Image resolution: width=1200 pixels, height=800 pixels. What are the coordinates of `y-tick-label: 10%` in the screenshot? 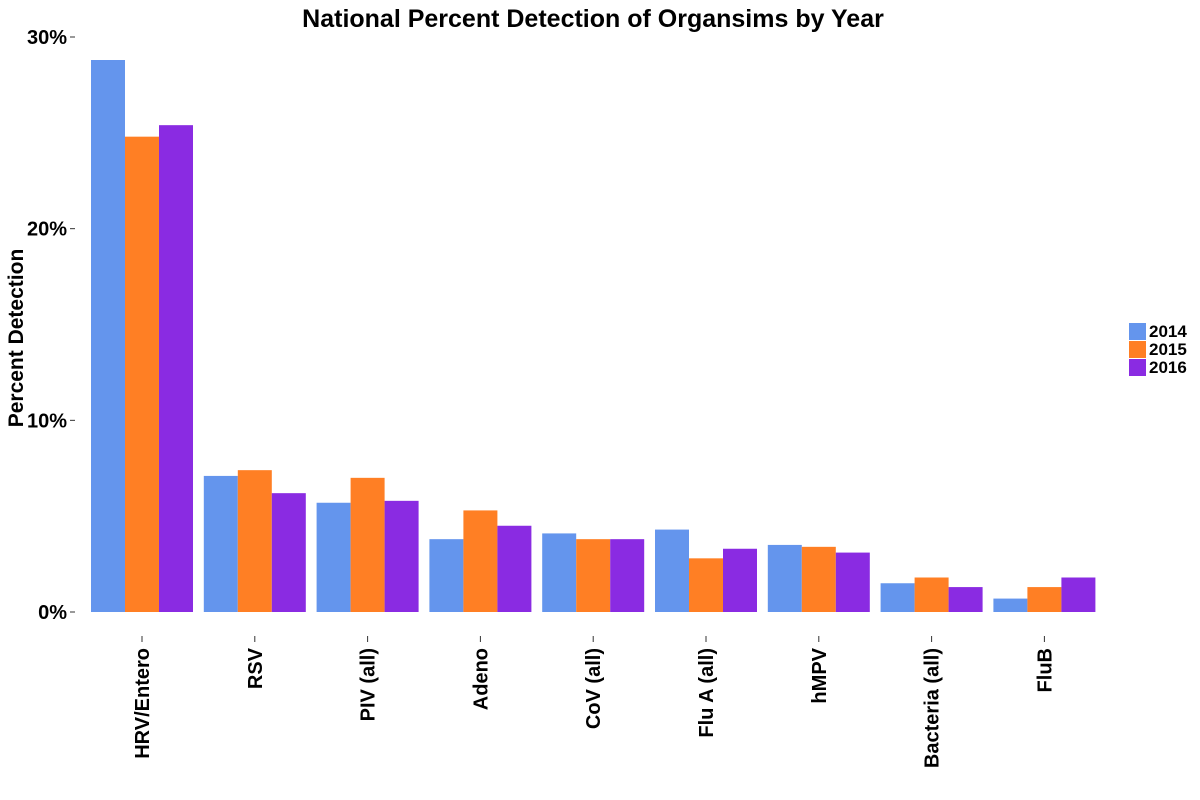 It's located at (47, 421).